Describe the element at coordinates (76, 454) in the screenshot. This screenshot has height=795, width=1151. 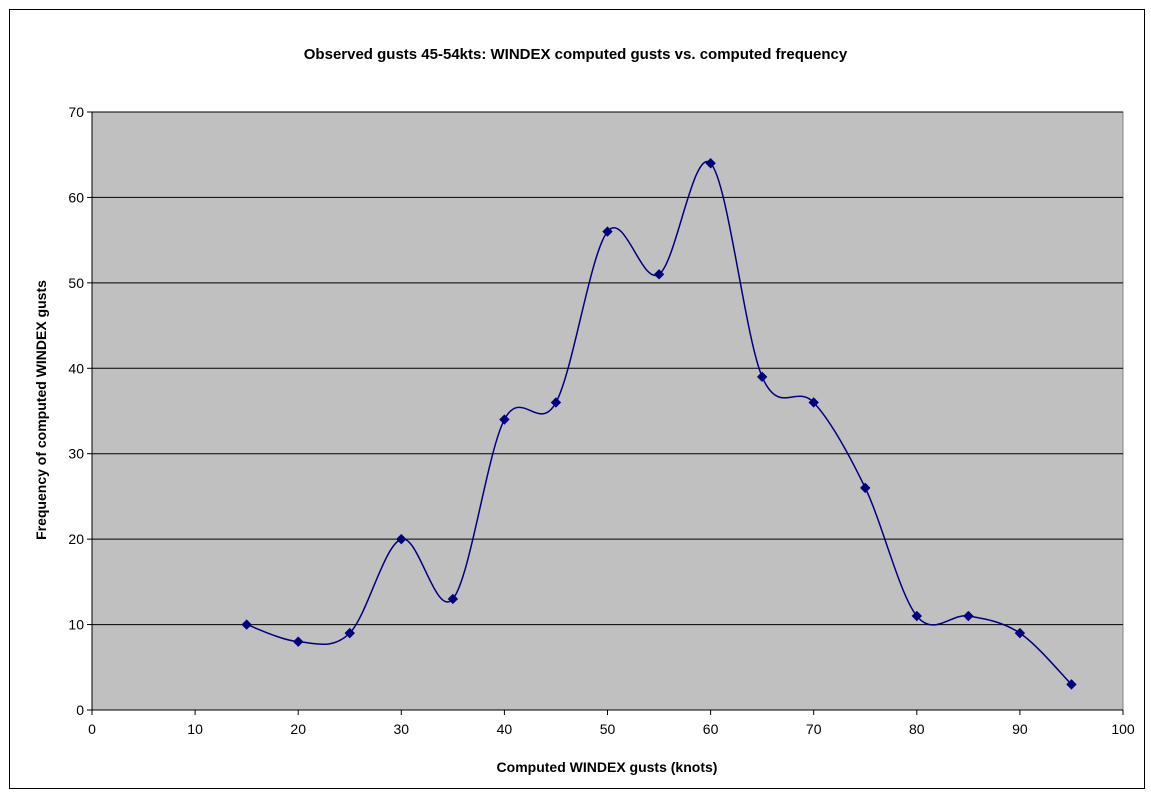
I see `y-tick-label: 30` at that location.